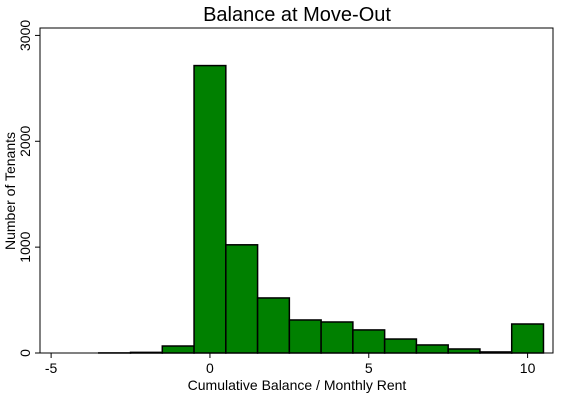  What do you see at coordinates (51, 368) in the screenshot?
I see `x-tick-label: -5` at bounding box center [51, 368].